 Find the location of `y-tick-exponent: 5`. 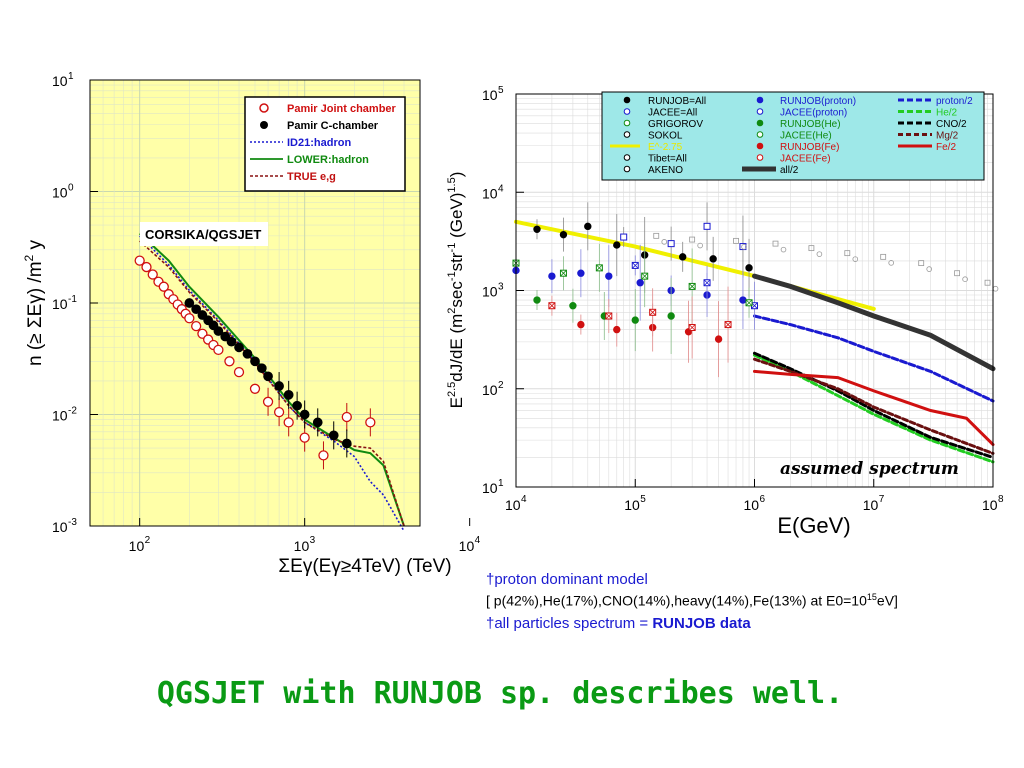

y-tick-exponent: 5 is located at coordinates (501, 90).